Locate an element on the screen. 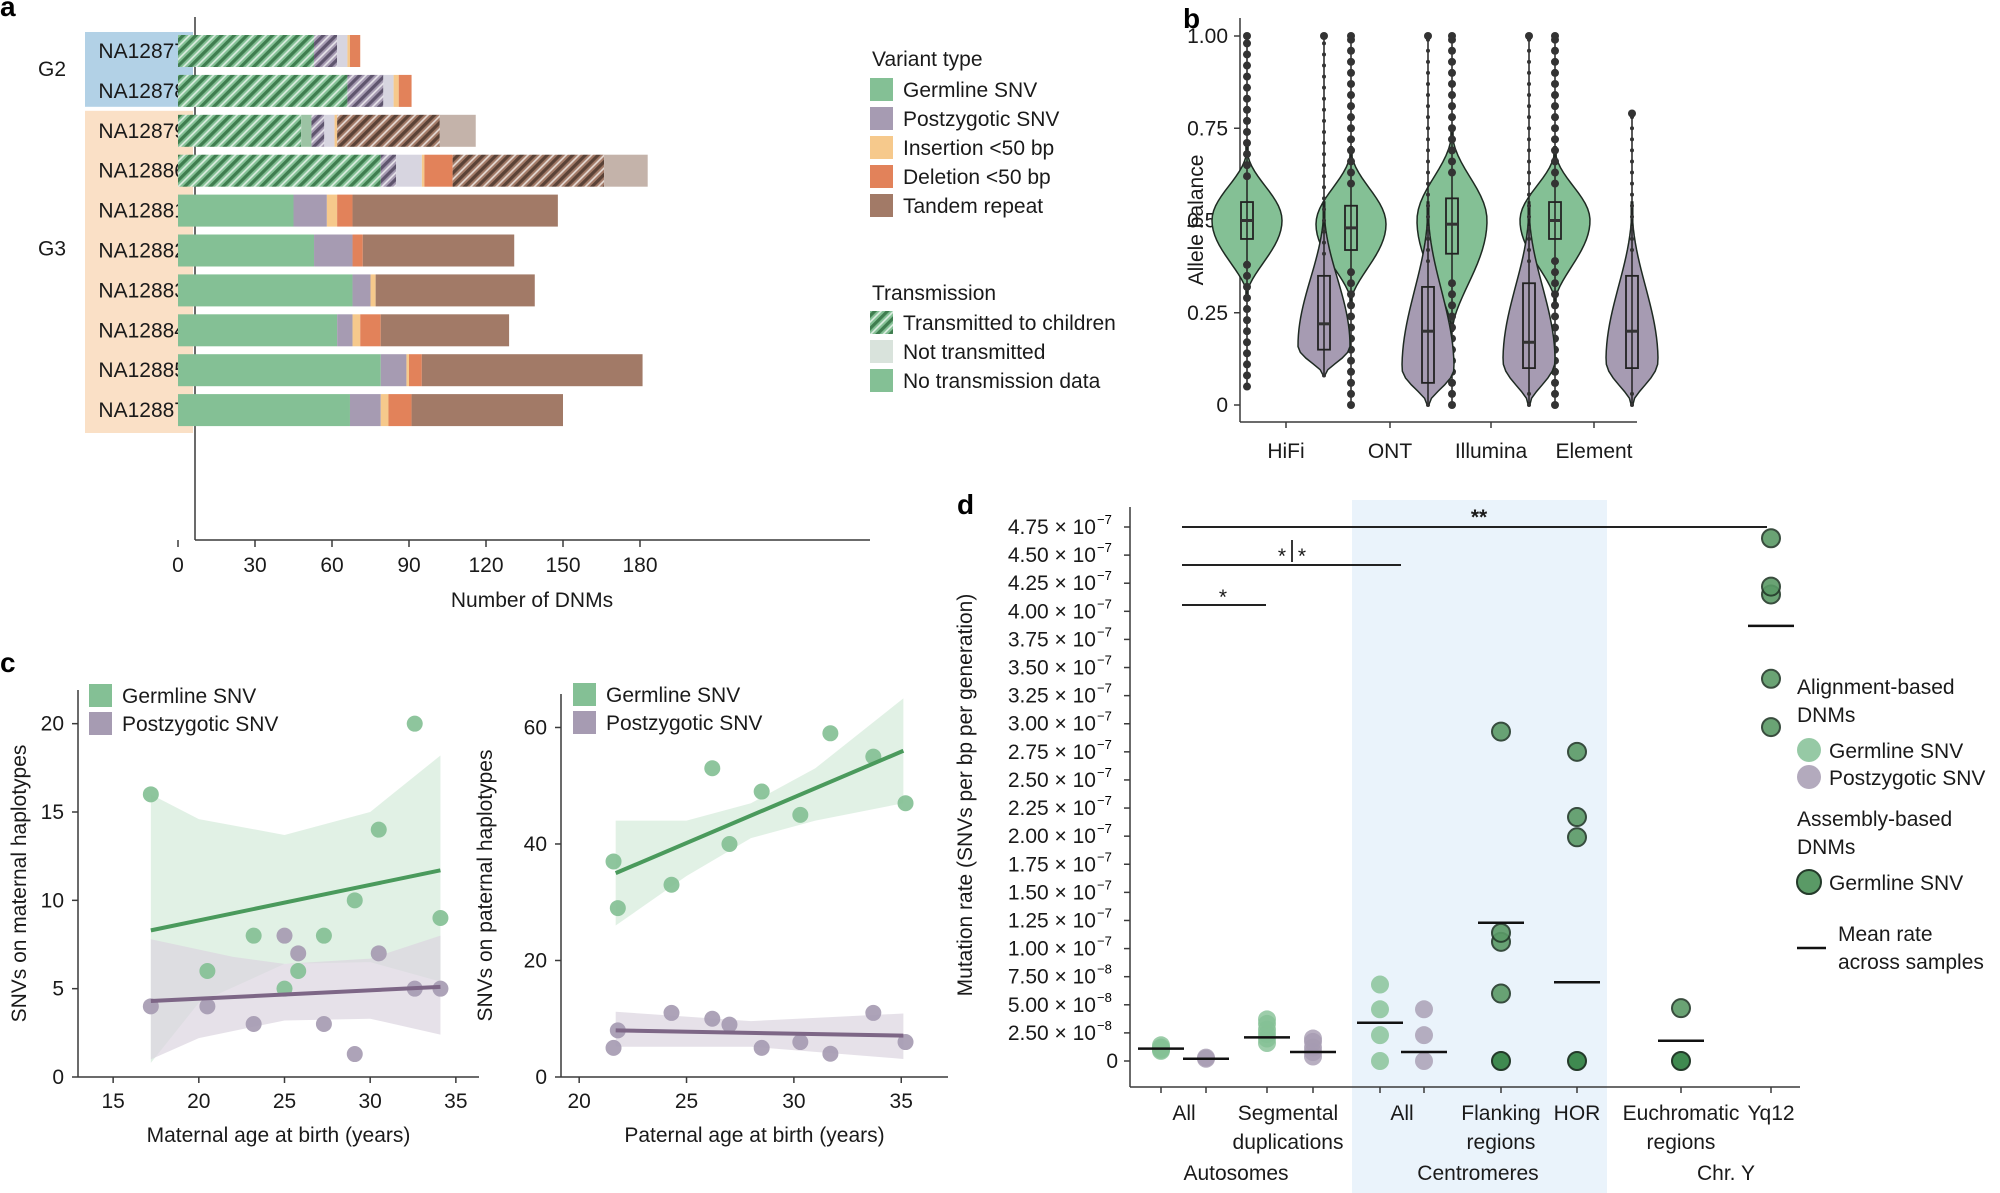 This screenshot has height=1193, width=2000. legend-label-tandem: Tandem repeat is located at coordinates (973, 206).